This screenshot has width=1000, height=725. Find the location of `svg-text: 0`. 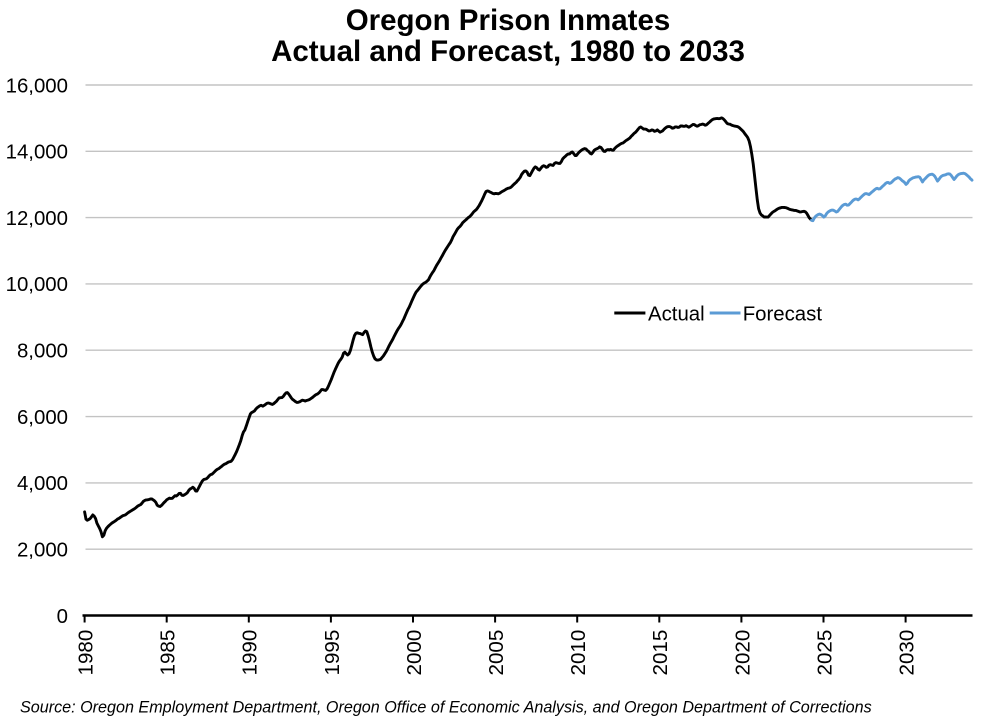

svg-text: 0 is located at coordinates (62, 617).